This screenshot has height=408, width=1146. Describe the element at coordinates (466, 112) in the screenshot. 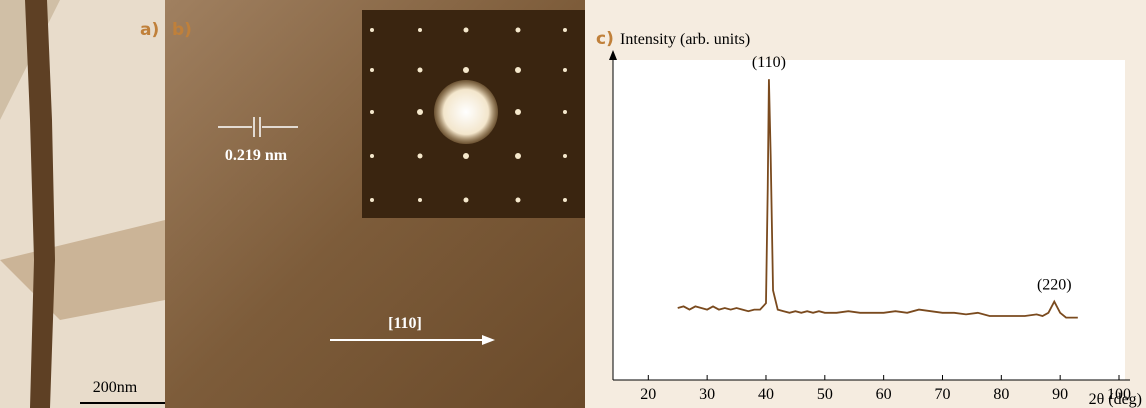

I see `central-beam` at that location.